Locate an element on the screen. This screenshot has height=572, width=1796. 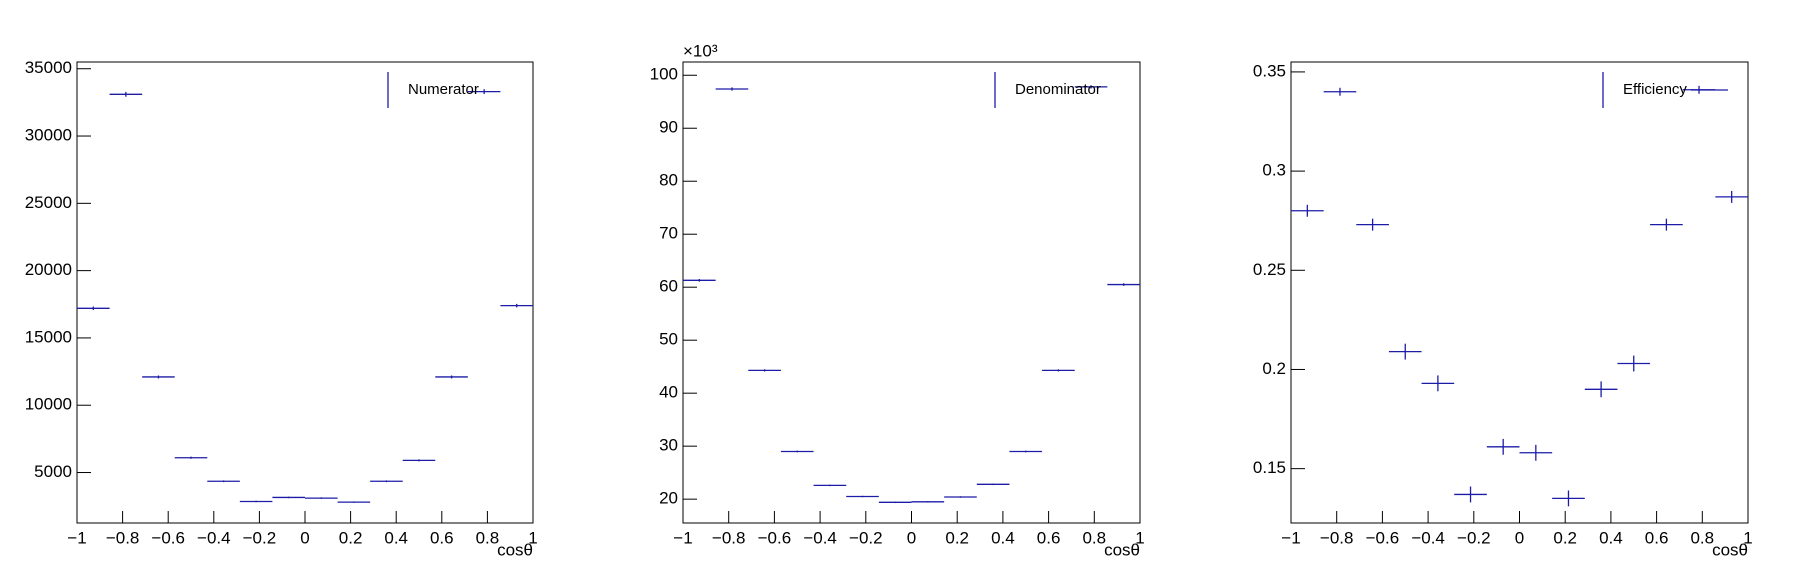
legend-label: Numerator is located at coordinates (443, 89).